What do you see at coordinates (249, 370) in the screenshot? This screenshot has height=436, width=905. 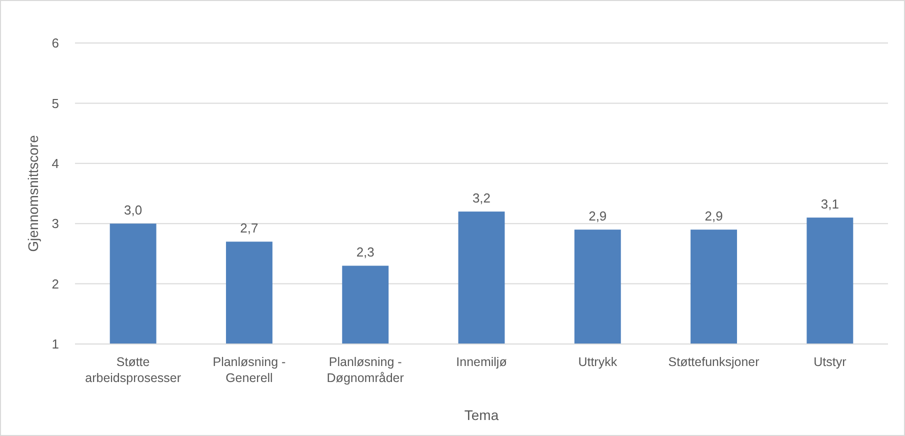 I see `x-tick-label: Planløsning - Generell` at bounding box center [249, 370].